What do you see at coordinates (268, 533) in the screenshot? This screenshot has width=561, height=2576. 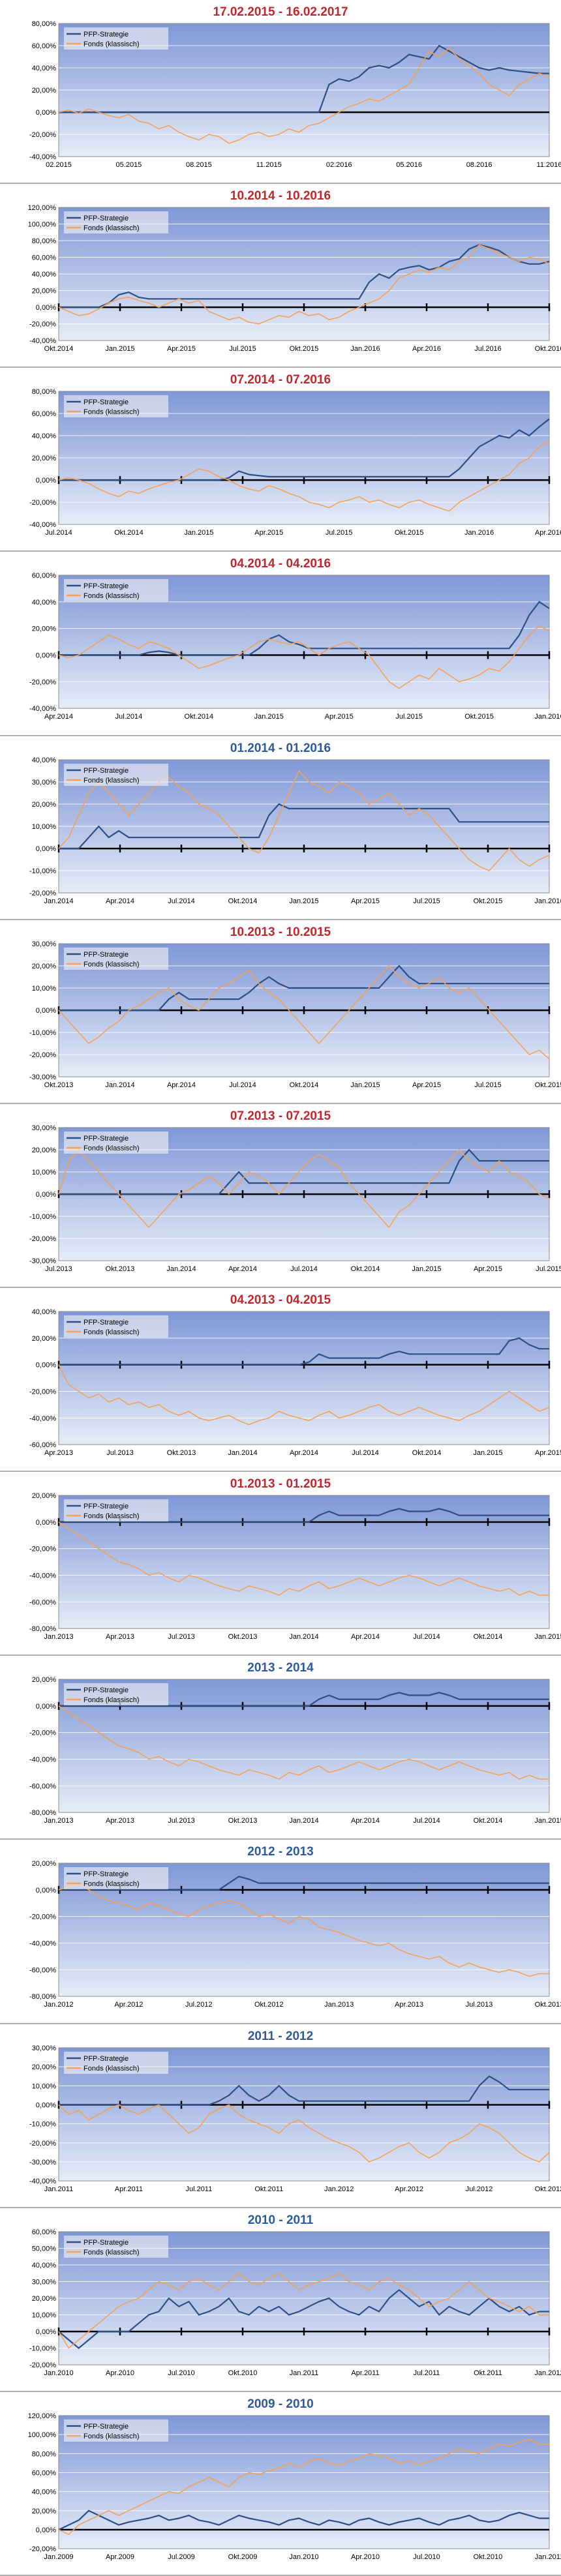 I see `x-tick-label: Apr.2015` at bounding box center [268, 533].